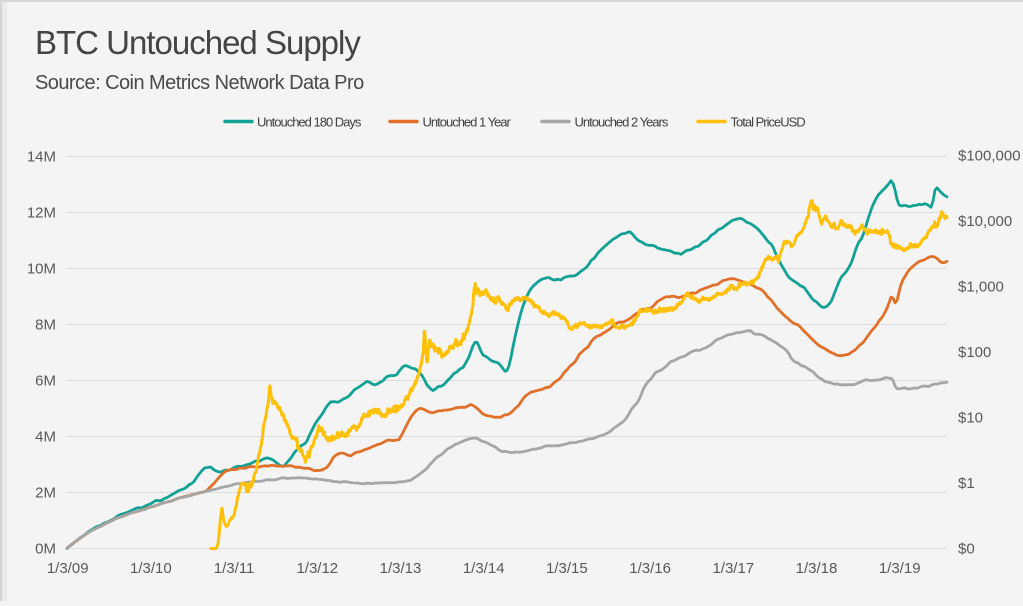  Describe the element at coordinates (41, 157) in the screenshot. I see `svg-text: 14M` at that location.